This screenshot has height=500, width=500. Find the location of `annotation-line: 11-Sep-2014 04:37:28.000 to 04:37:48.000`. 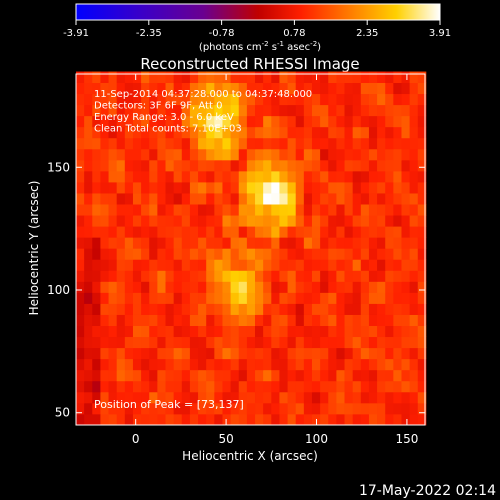

annotation-line: 11-Sep-2014 04:37:28.000 to 04:37:48.000 is located at coordinates (203, 94).